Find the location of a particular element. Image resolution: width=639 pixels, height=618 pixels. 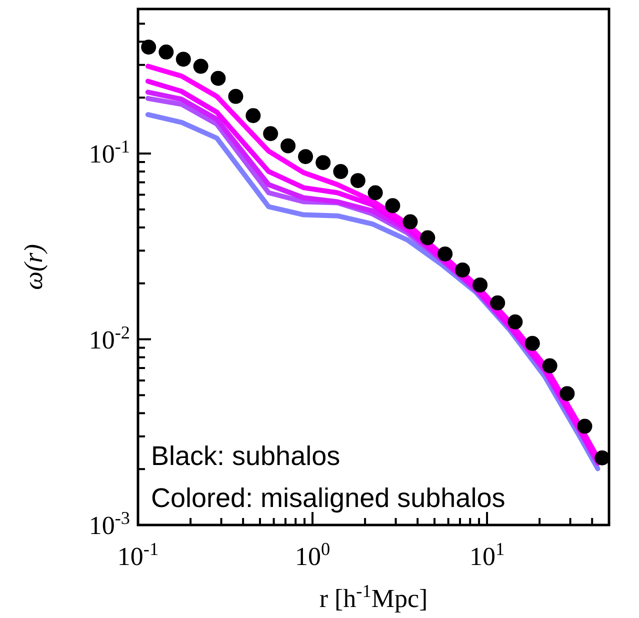

y-tick-label: 10$^{-1}$ is located at coordinates (109, 152).